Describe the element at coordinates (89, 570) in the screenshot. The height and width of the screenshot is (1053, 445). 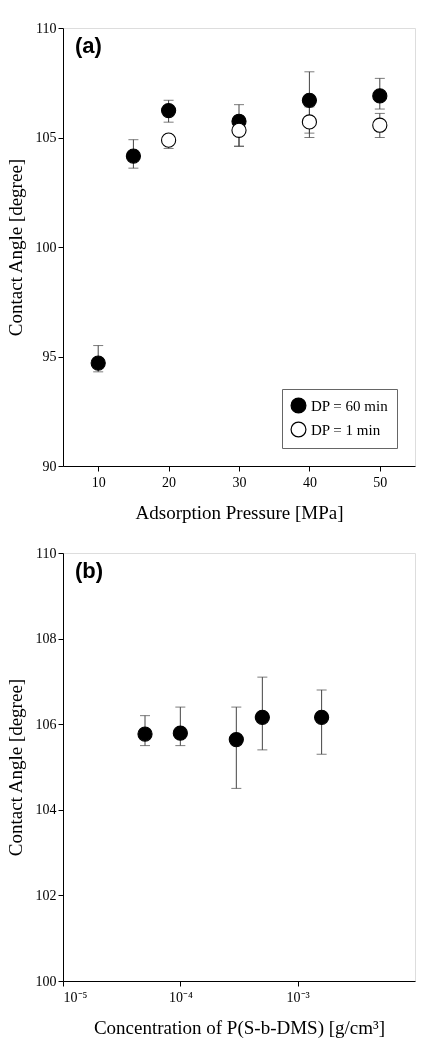
I see `annotation: (b)` at that location.